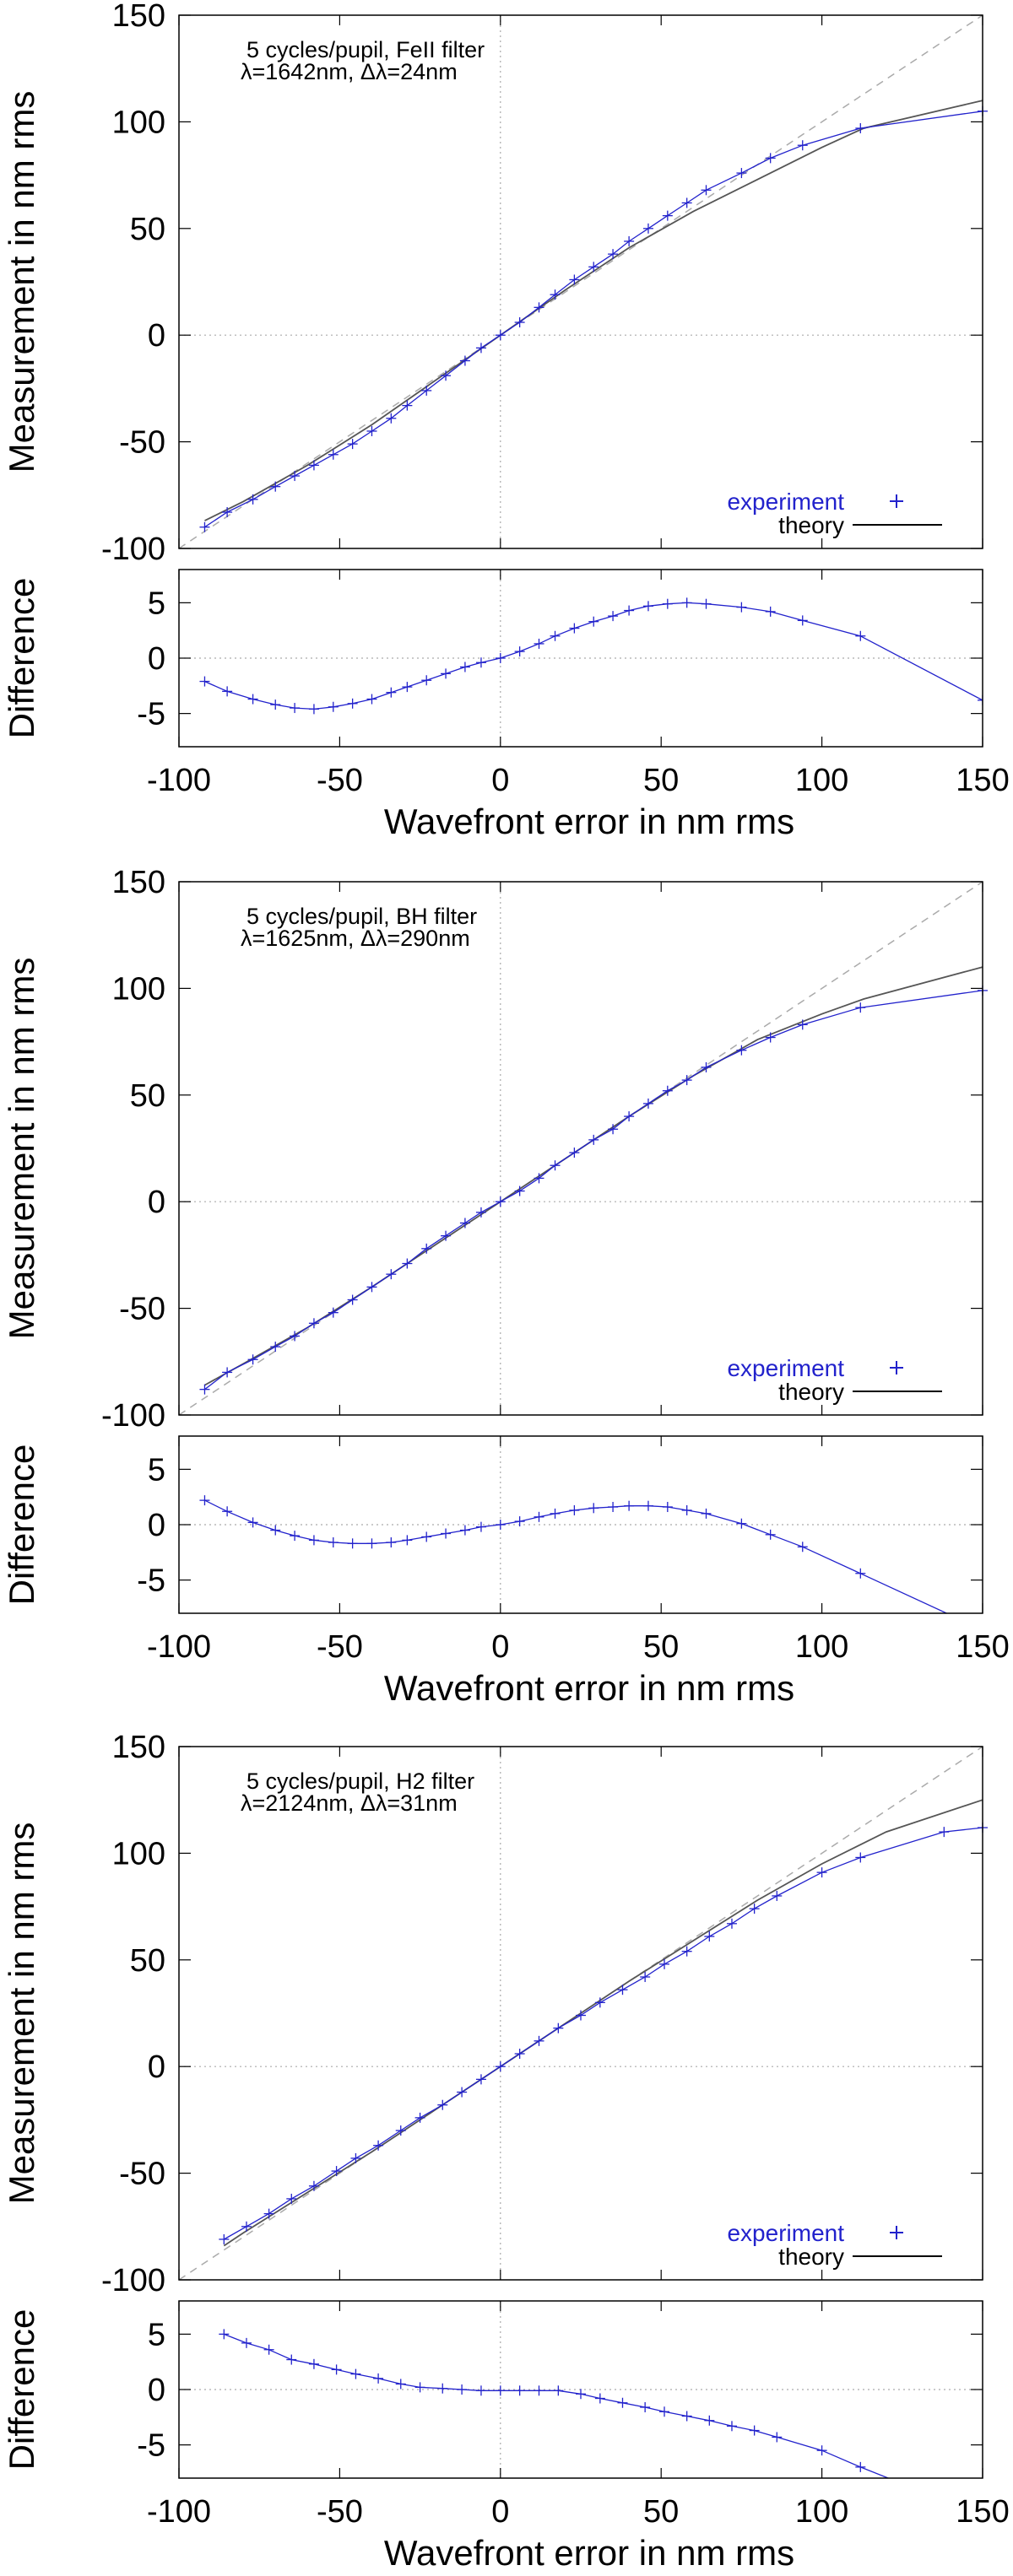 Image resolution: width=1013 pixels, height=2576 pixels. I want to click on main-ytick-label: 50, so click(147, 1096).